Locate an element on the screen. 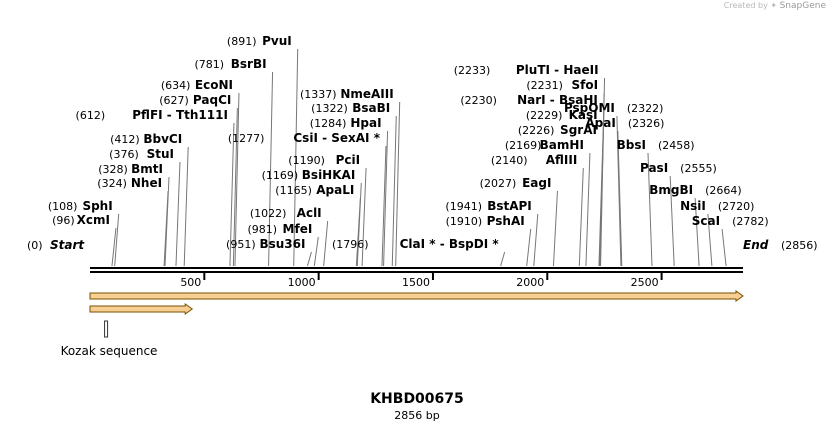 The image size is (834, 432). site-position: (1277) is located at coordinates (246, 138).